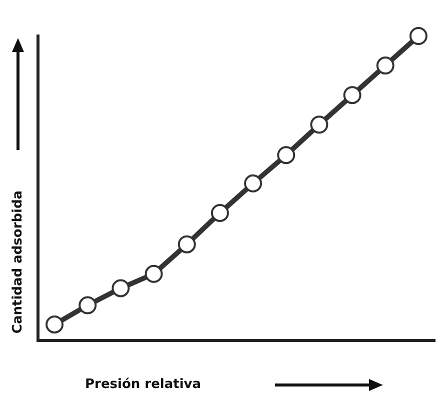 Image resolution: width=445 pixels, height=401 pixels. What do you see at coordinates (143, 384) in the screenshot?
I see `x-axis-title: Presión relativa` at bounding box center [143, 384].